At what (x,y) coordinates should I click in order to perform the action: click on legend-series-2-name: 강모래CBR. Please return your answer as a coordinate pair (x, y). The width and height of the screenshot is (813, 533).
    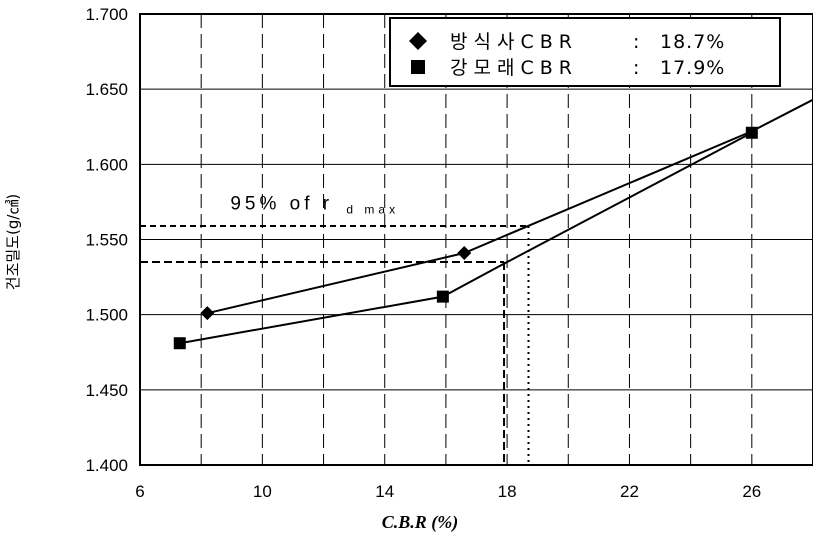
    Looking at the image, I should click on (514, 68).